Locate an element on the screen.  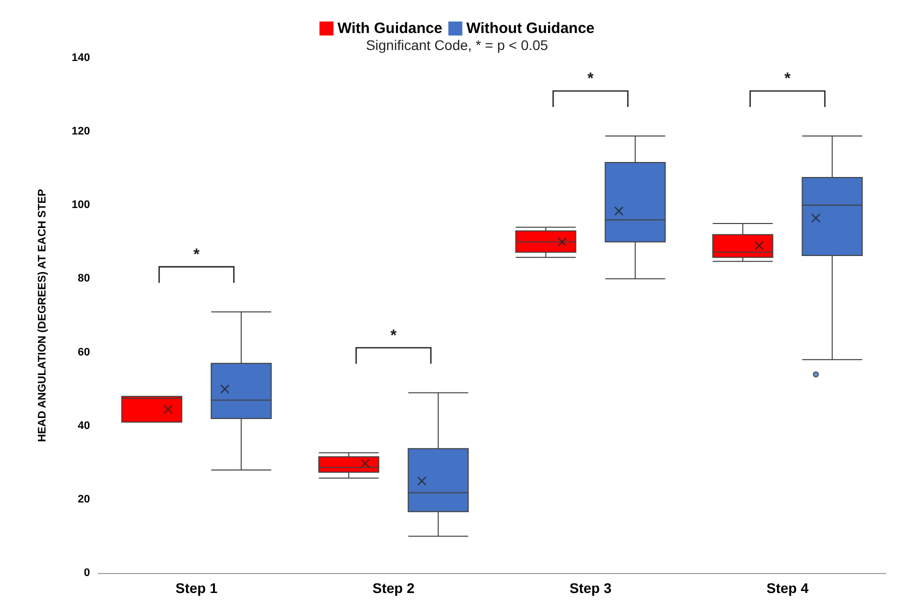
y-tick-label: 140 is located at coordinates (81, 58).